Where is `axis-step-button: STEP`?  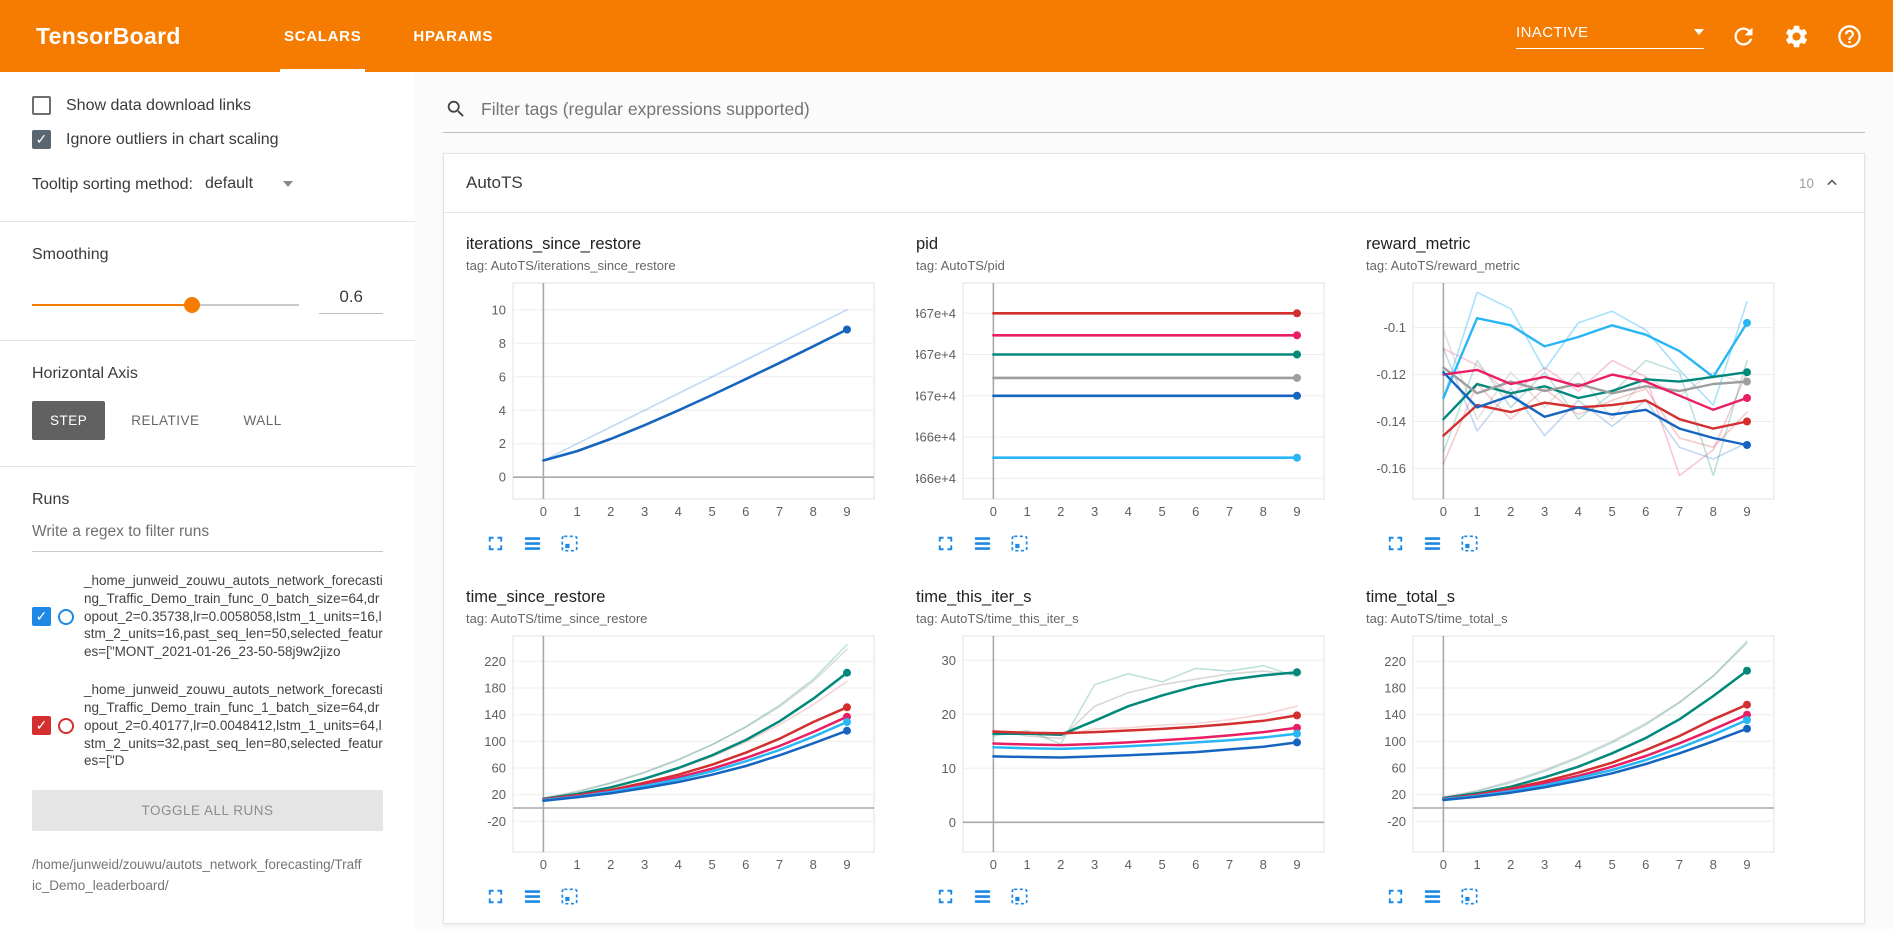
axis-step-button: STEP is located at coordinates (69, 420).